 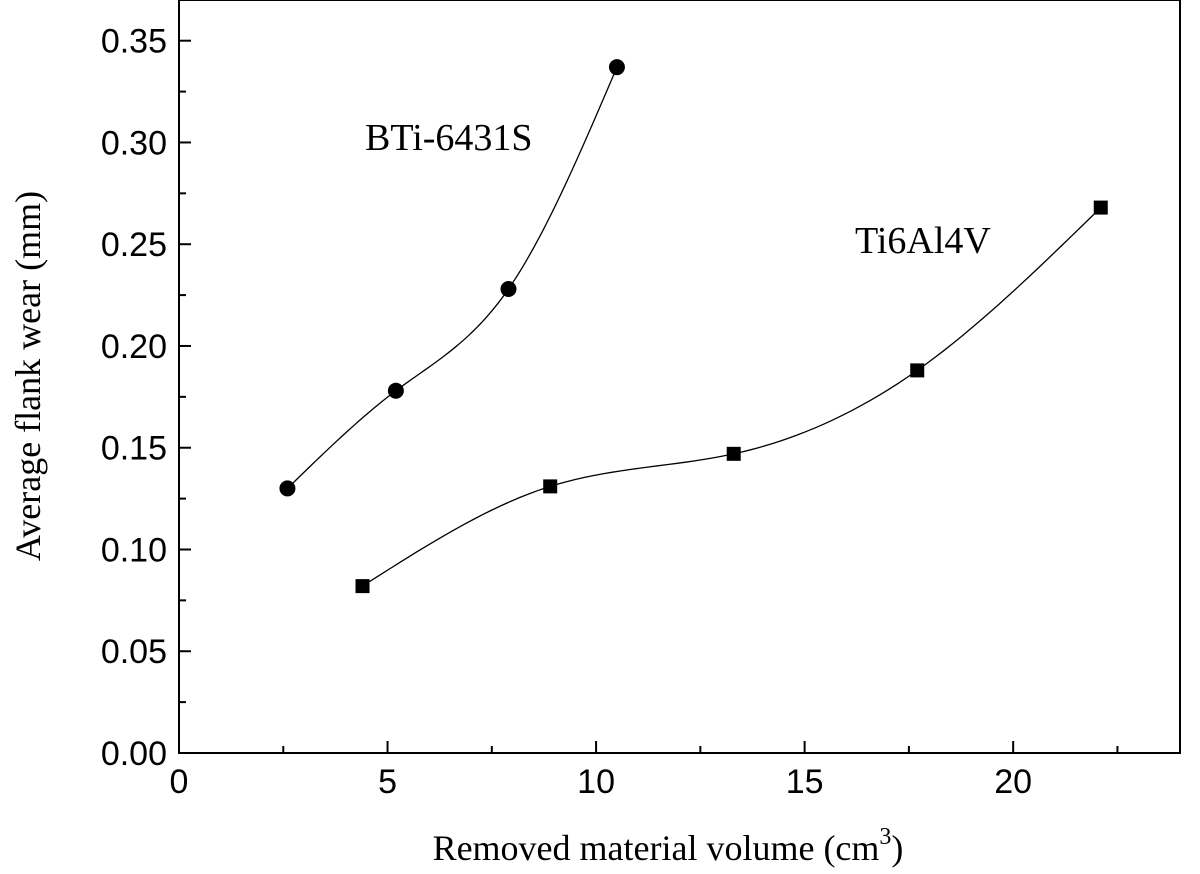 I want to click on y-tick-label: 0.35, so click(x=134, y=42).